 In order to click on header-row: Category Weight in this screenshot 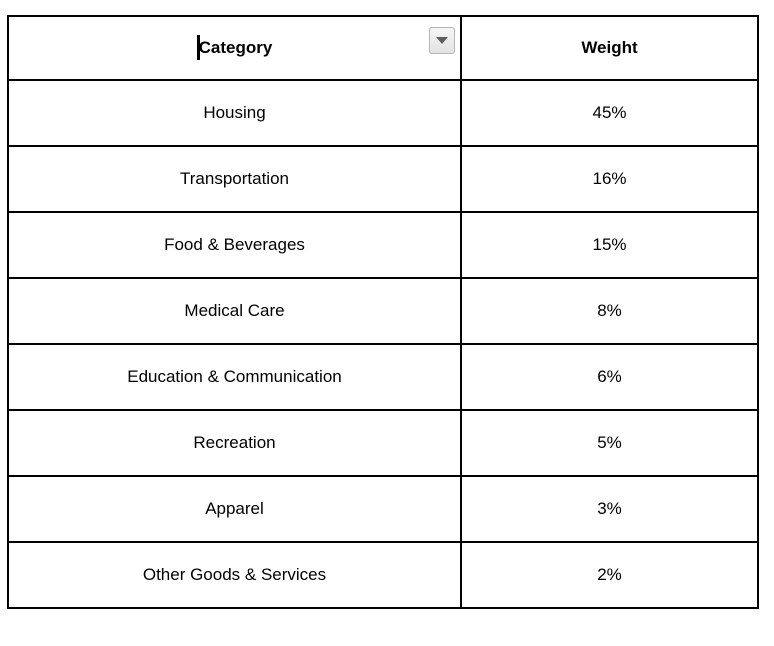, I will do `click(383, 48)`.